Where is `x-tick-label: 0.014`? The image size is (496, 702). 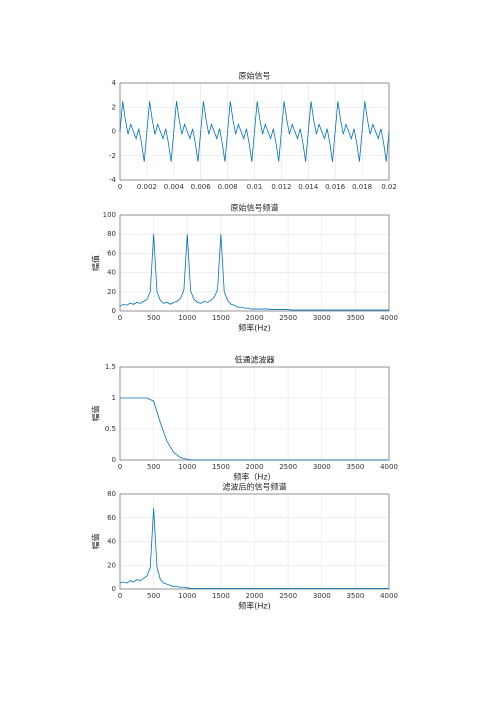
x-tick-label: 0.014 is located at coordinates (308, 187).